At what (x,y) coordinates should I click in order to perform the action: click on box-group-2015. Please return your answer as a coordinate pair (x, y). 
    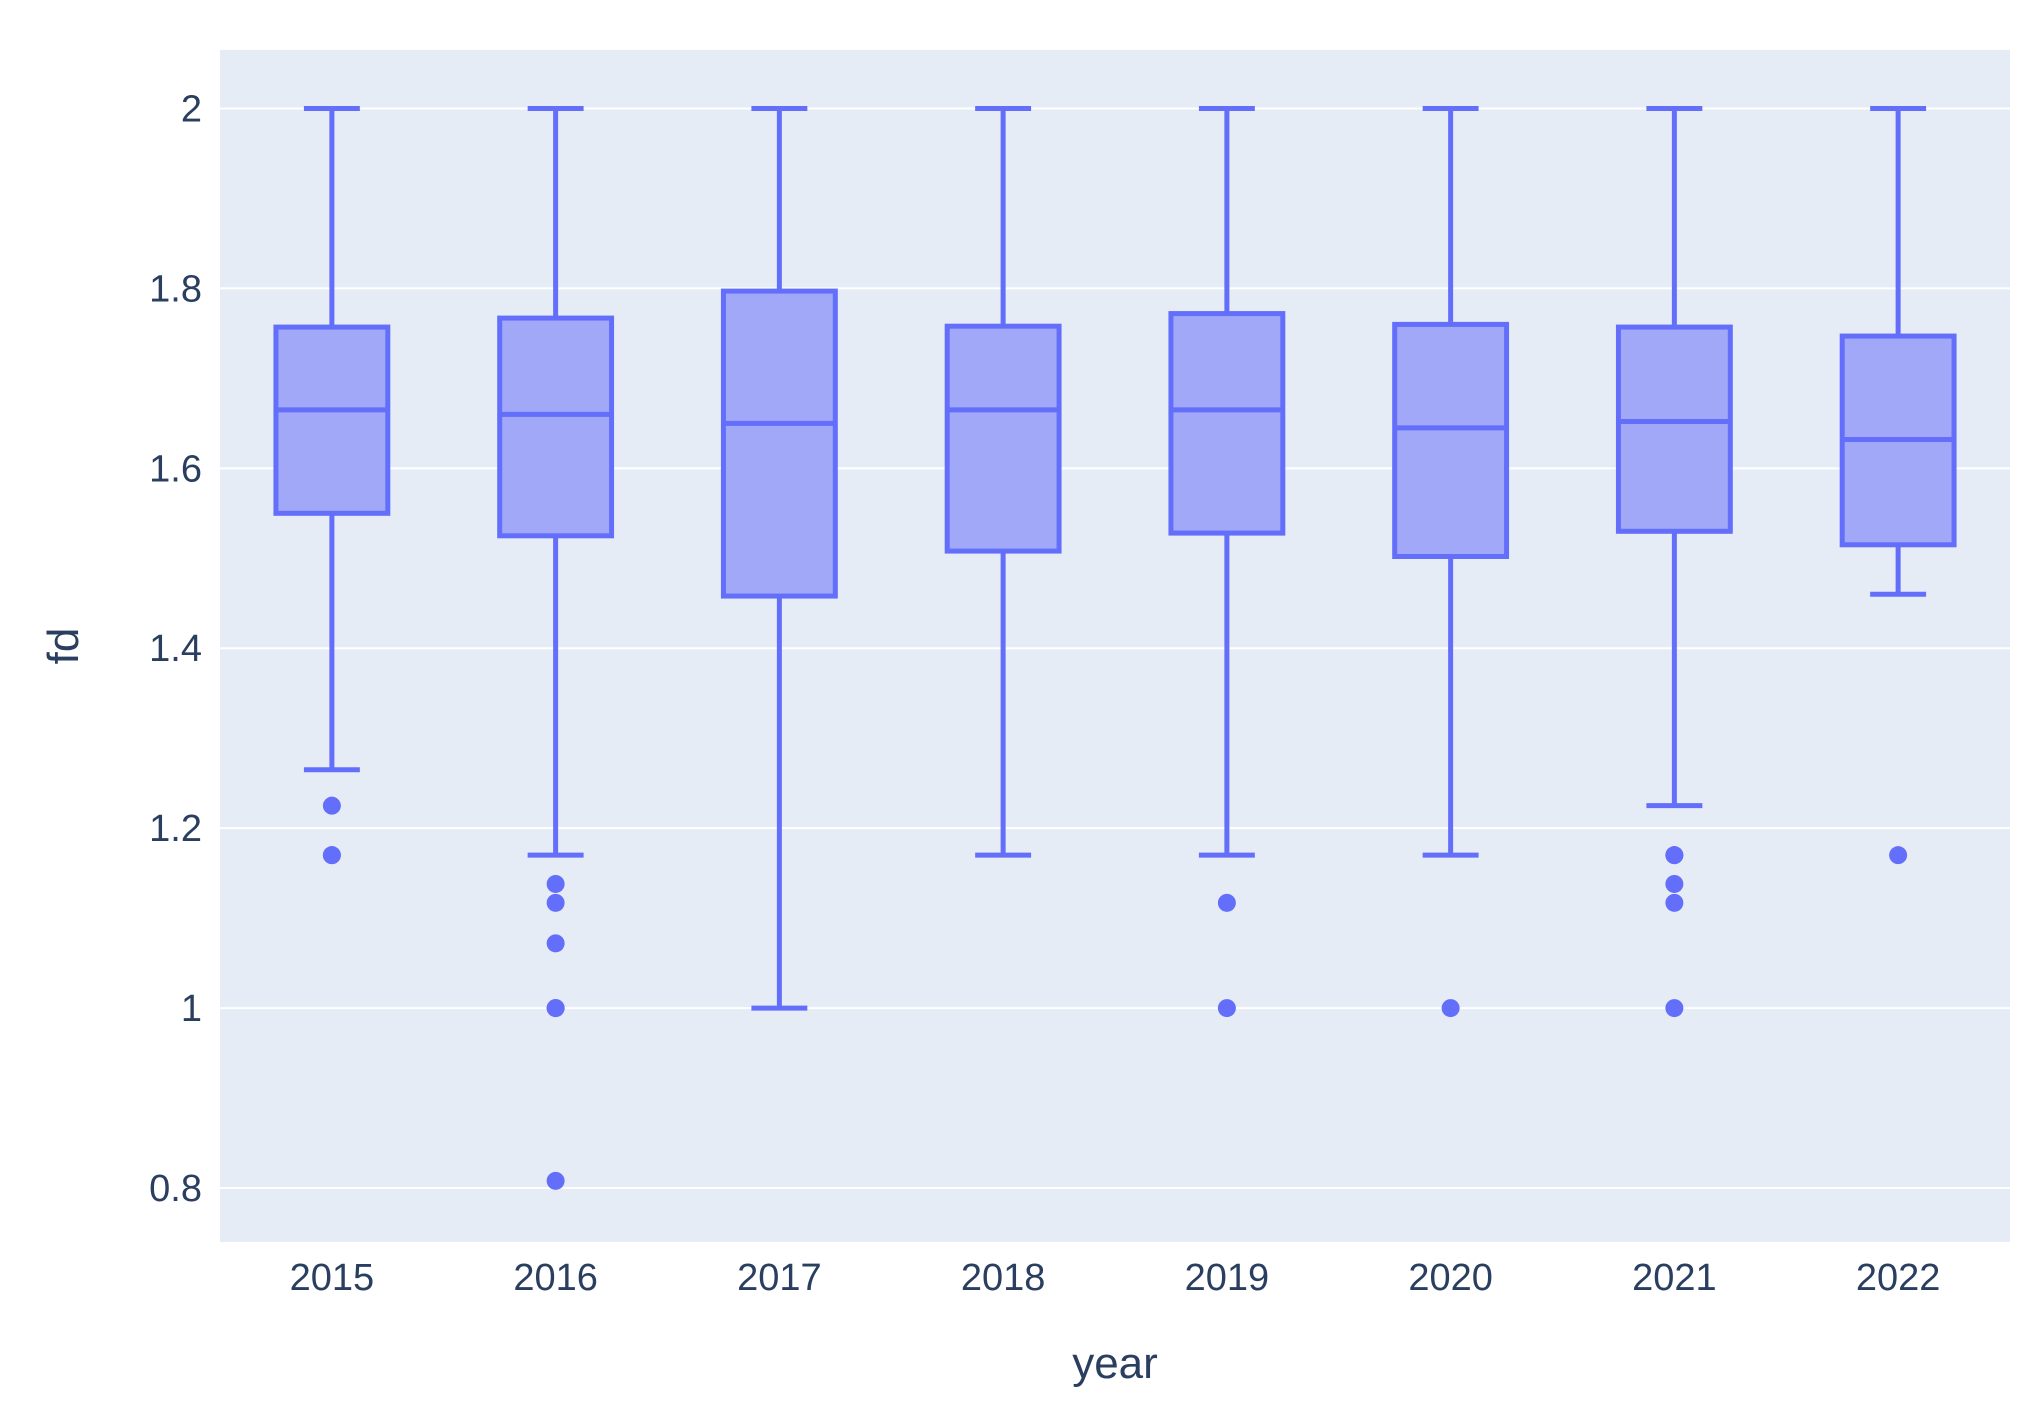
    Looking at the image, I should click on (332, 485).